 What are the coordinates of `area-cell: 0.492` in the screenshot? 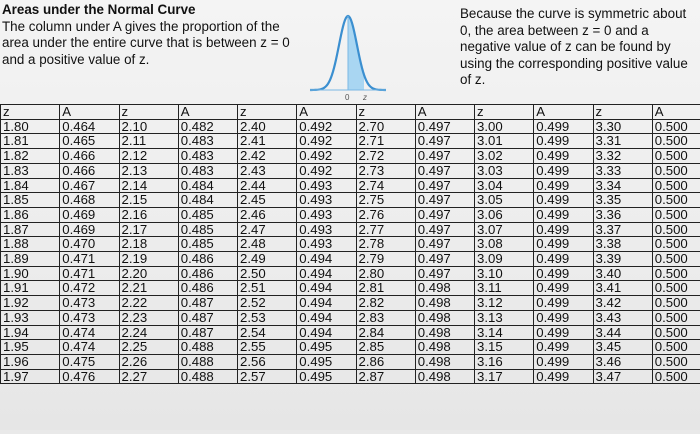 It's located at (326, 126).